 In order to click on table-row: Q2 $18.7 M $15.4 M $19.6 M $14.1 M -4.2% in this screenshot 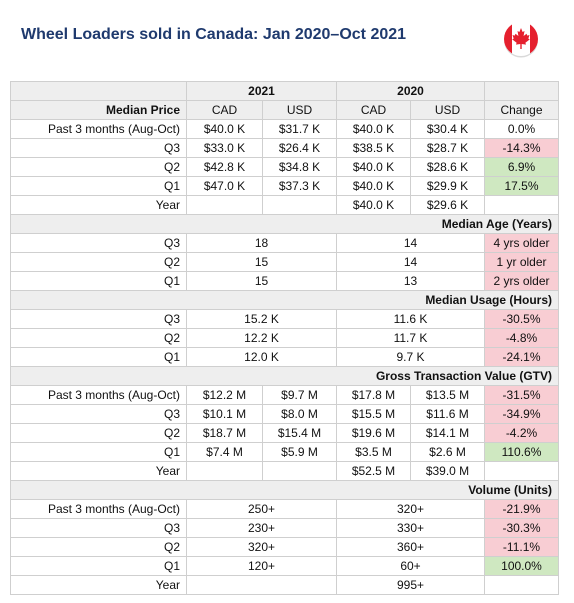, I will do `click(284, 433)`.